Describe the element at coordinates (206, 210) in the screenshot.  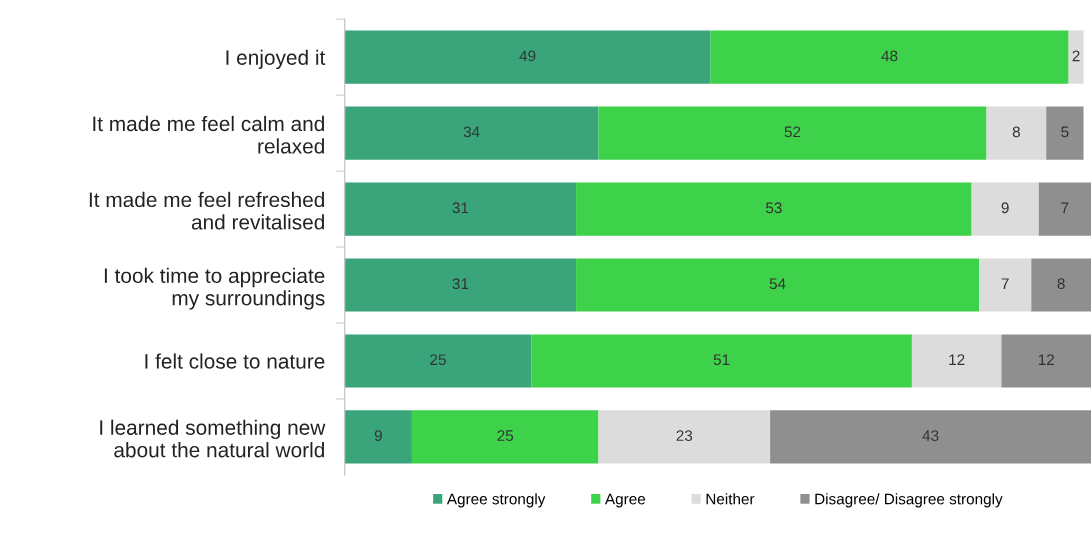
I see `y-tick-label: It made me feel refreshed and revitalised` at that location.